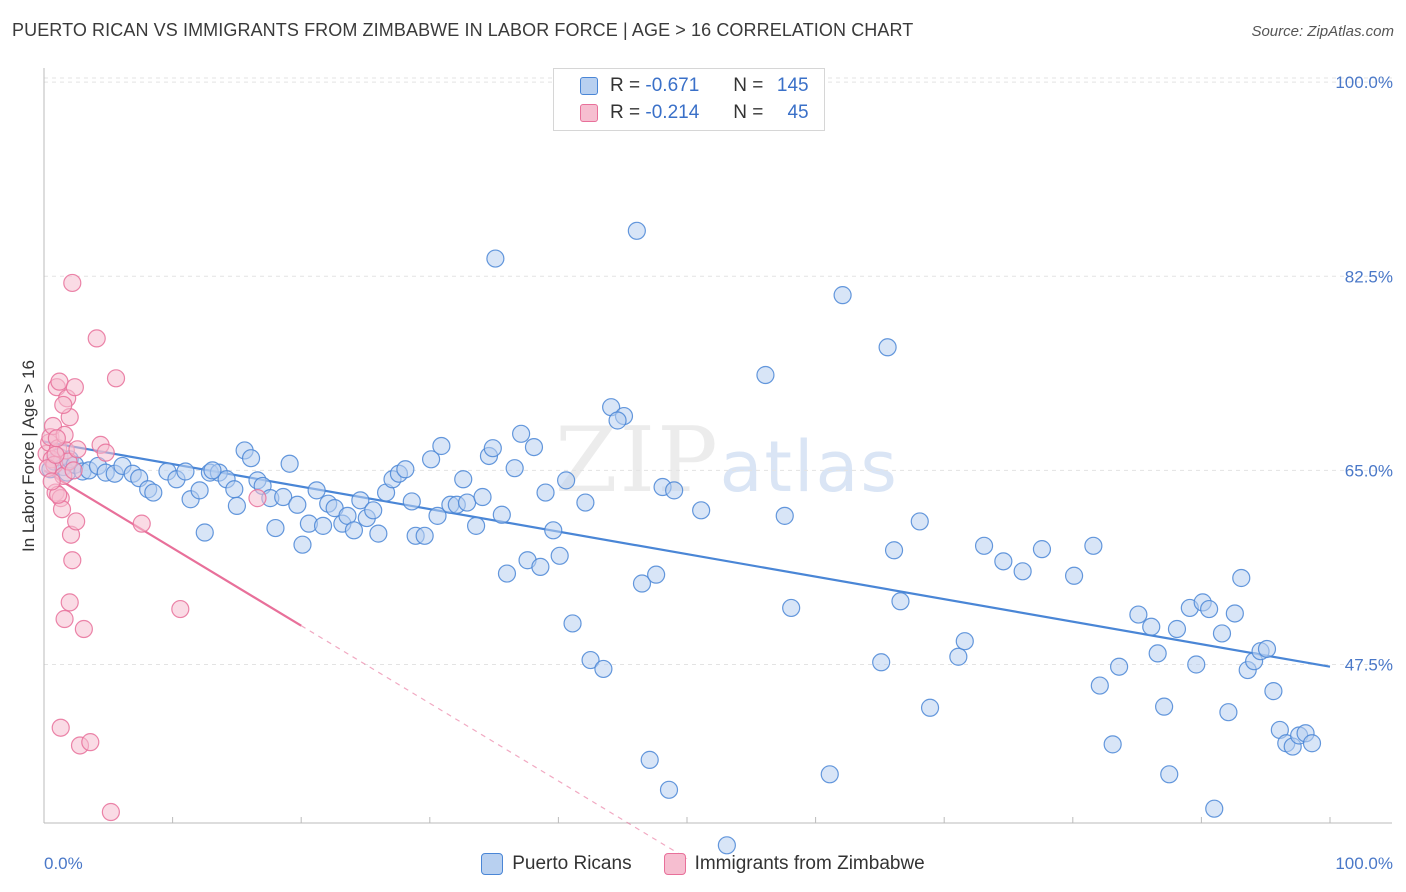 Image resolution: width=1406 pixels, height=892 pixels. I want to click on n-label: N =, so click(748, 112).